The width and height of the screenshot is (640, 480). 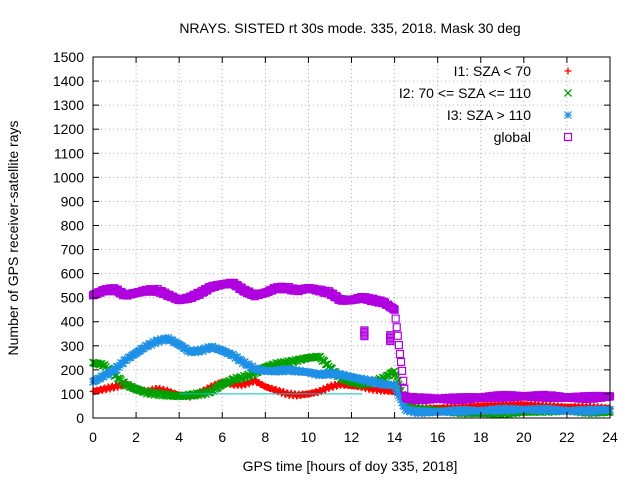 I want to click on y-tick-label: 1100, so click(x=69, y=153).